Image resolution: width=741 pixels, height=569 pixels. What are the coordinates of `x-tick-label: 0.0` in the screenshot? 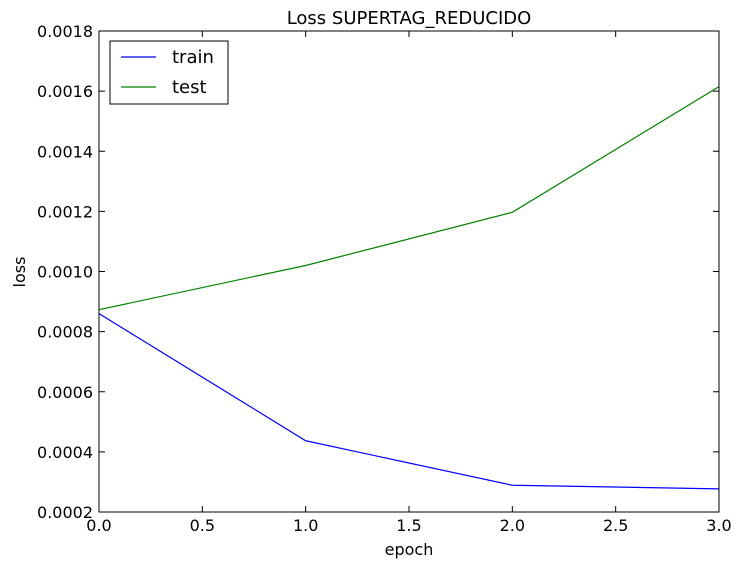 It's located at (98, 525).